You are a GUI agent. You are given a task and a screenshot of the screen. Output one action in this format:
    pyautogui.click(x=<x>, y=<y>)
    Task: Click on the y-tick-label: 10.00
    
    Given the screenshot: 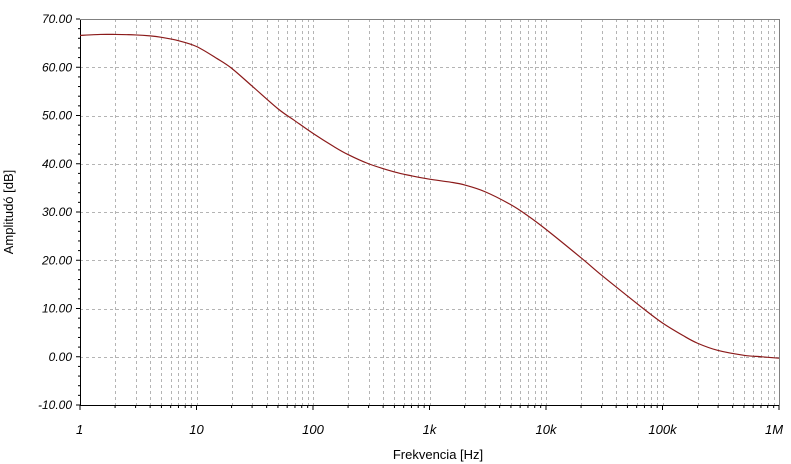 What is the action you would take?
    pyautogui.click(x=57, y=309)
    